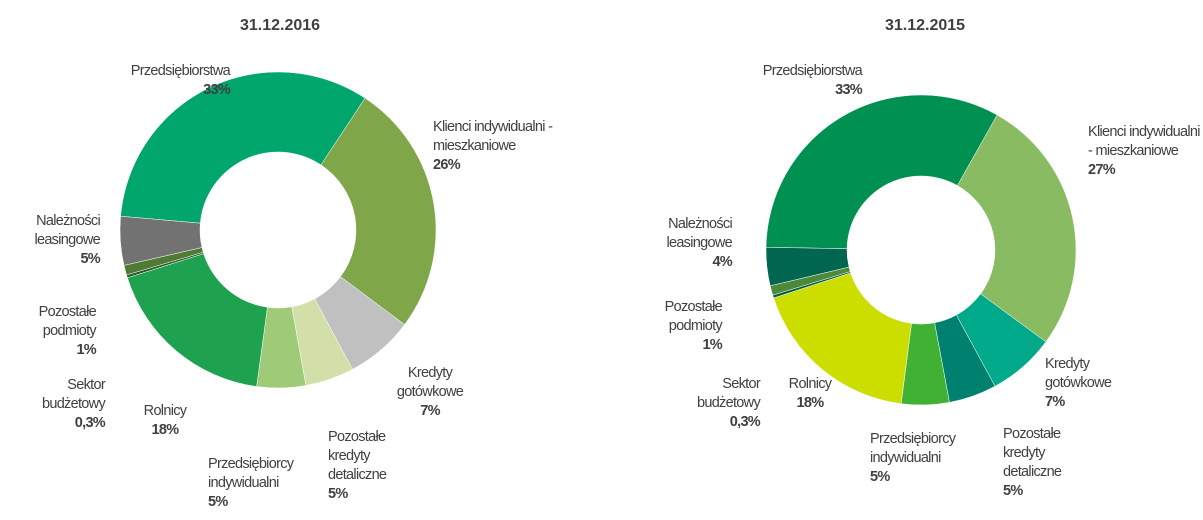 The image size is (1203, 520). Describe the element at coordinates (925, 25) in the screenshot. I see `chart-title: 31.12.2015` at that location.